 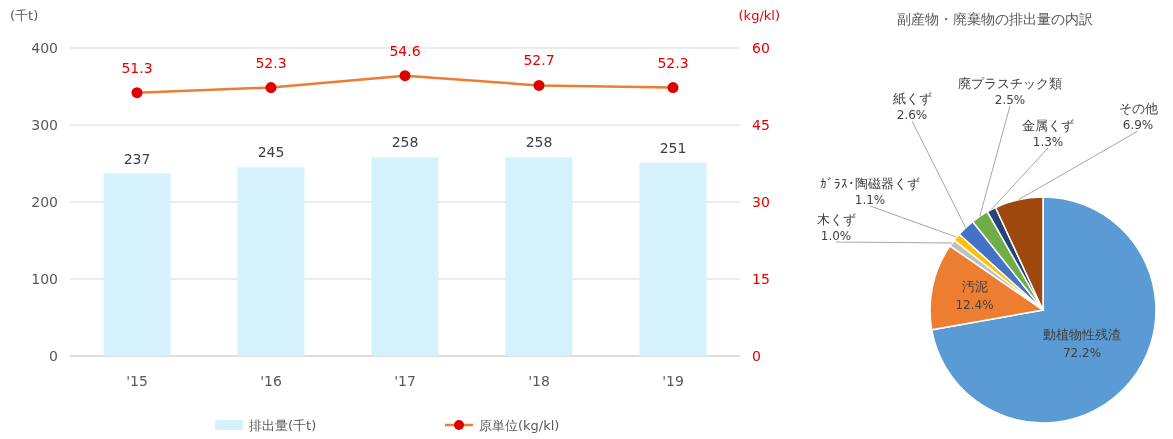 What do you see at coordinates (912, 98) in the screenshot?
I see `slice-label: 紙くず` at bounding box center [912, 98].